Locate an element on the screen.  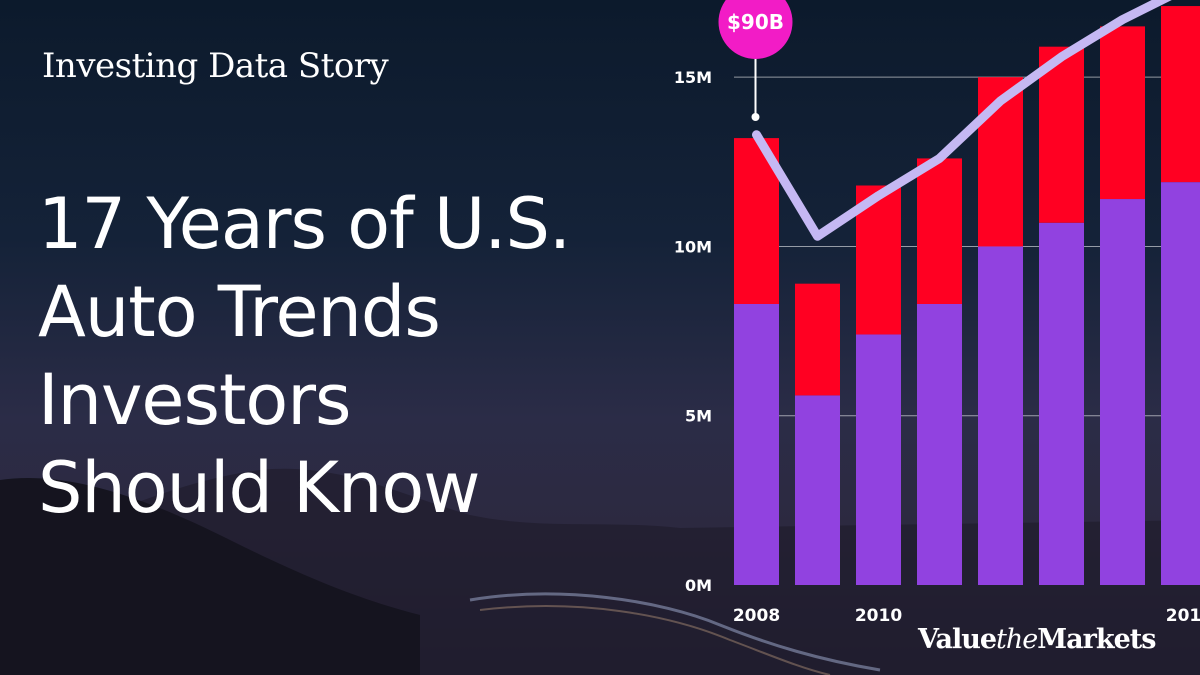
highway-lights is located at coordinates (675, 632).